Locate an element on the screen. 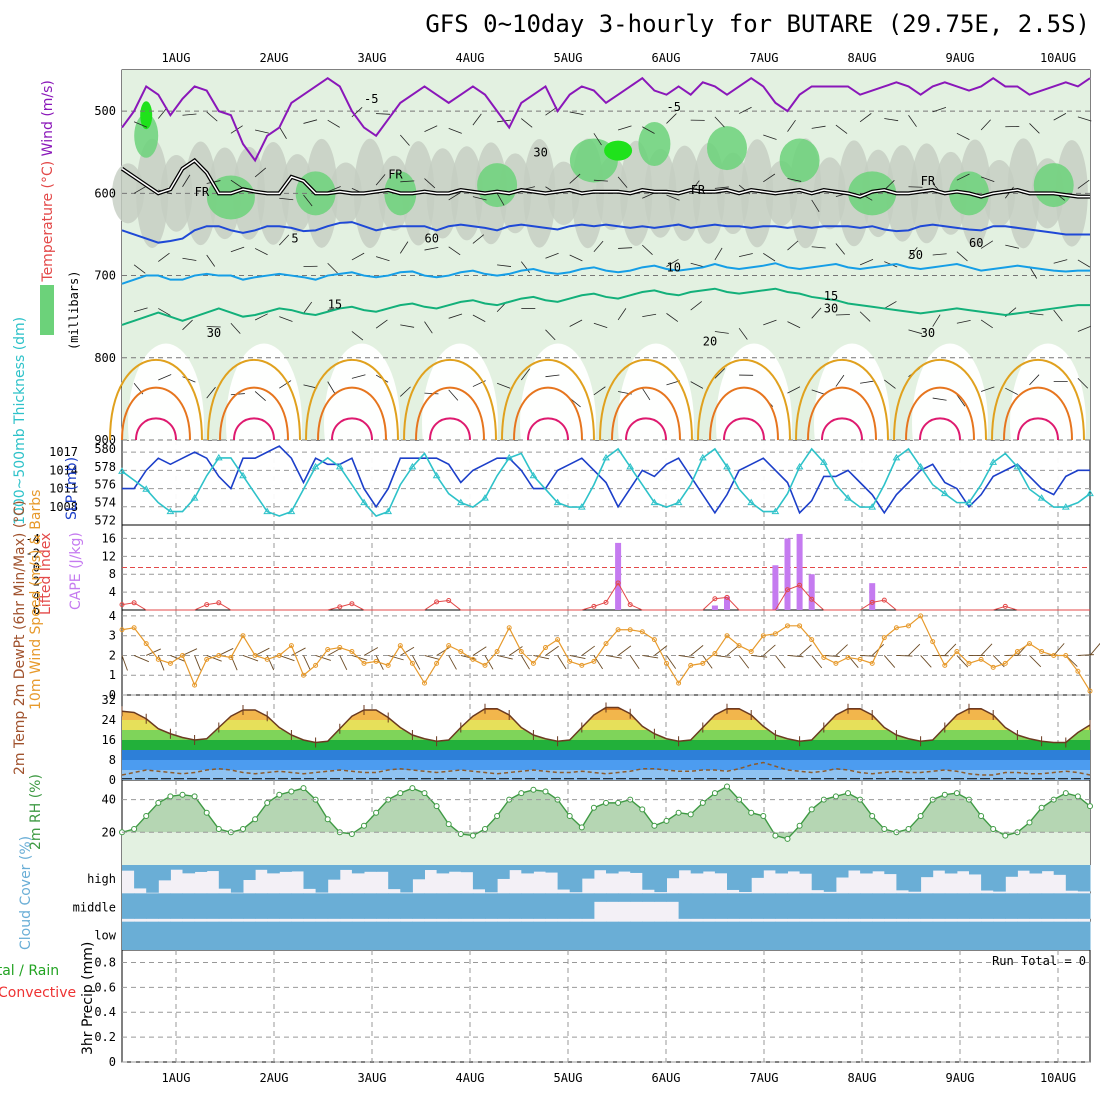  y-label-cloud: Cloud Cover (%) is located at coordinates (26, 893).